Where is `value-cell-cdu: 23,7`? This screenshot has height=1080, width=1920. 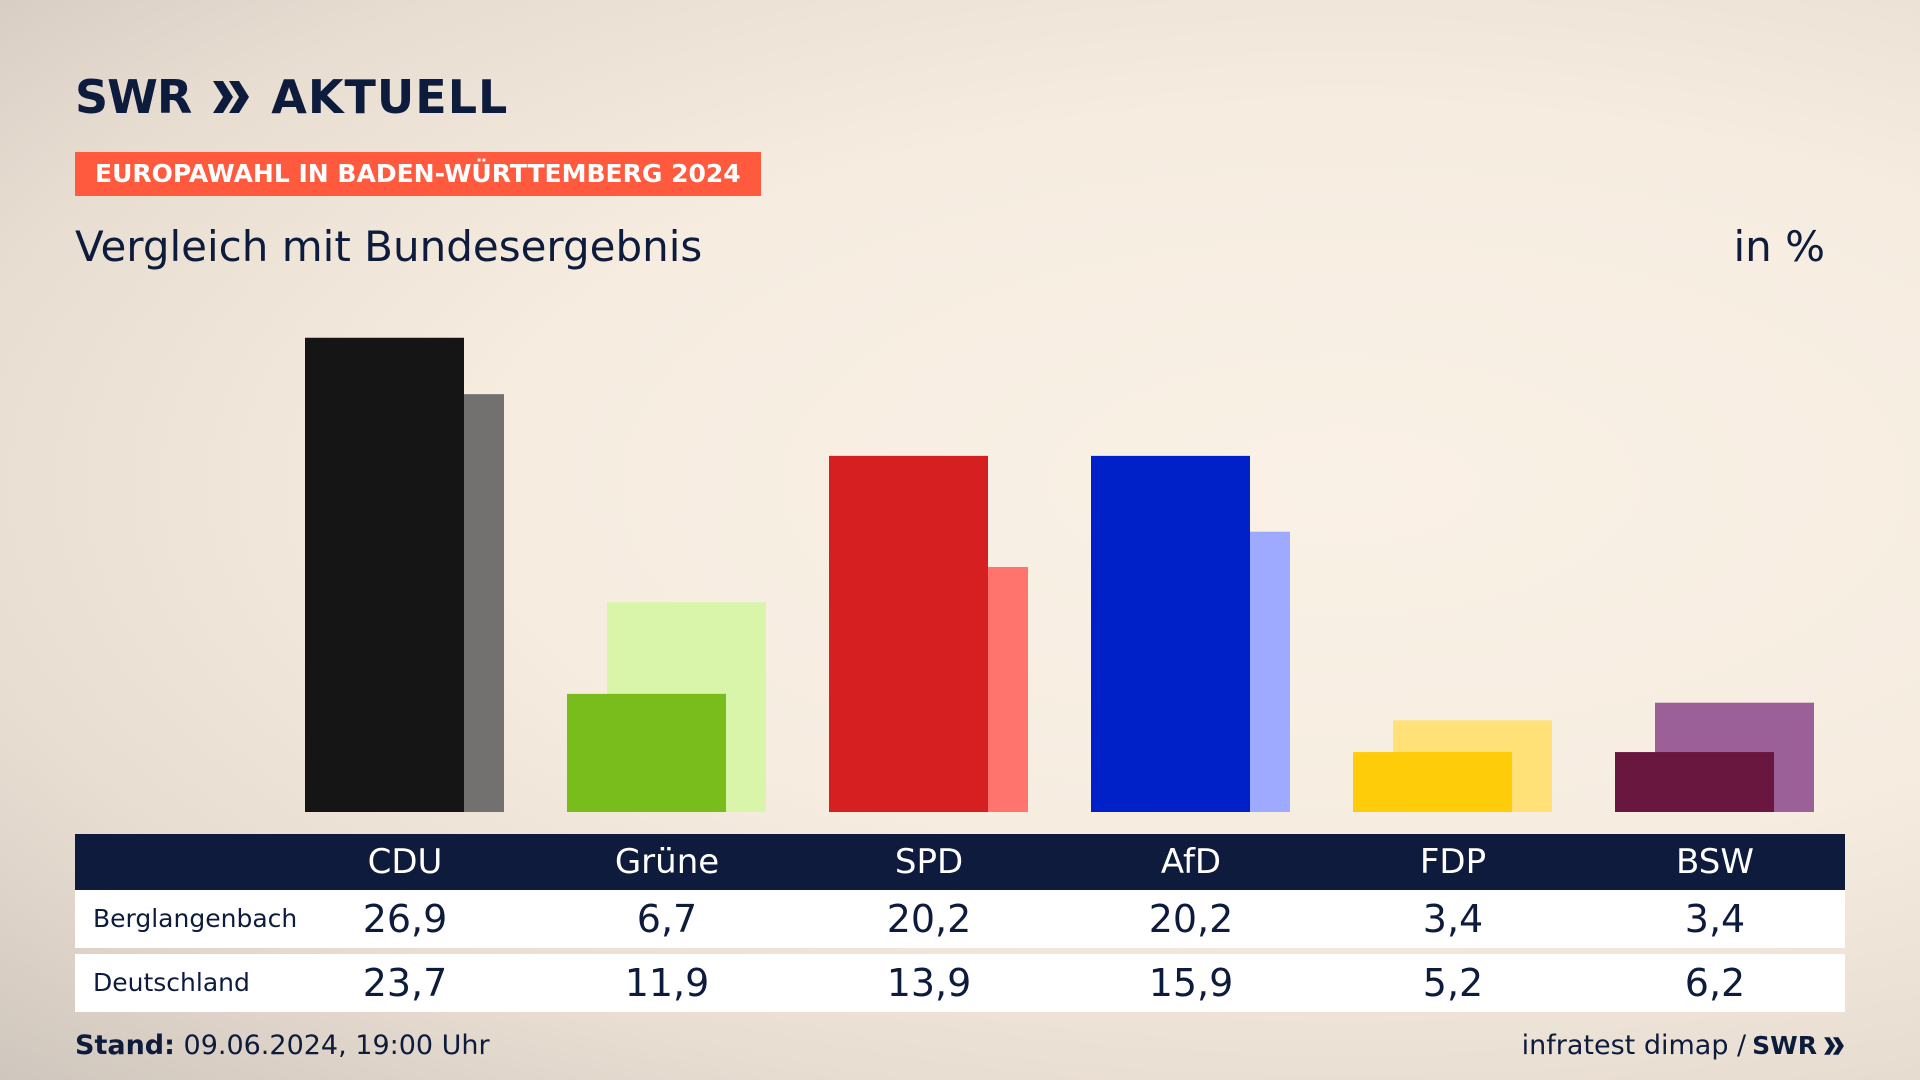
value-cell-cdu: 23,7 is located at coordinates (405, 983).